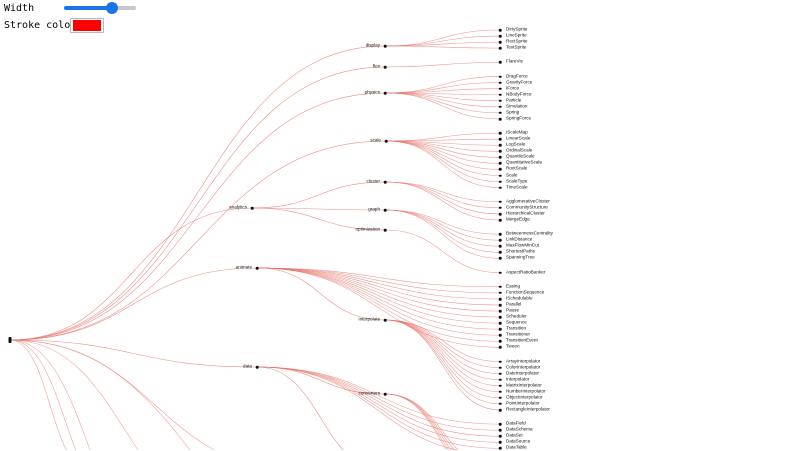 This screenshot has height=451, width=800. Describe the element at coordinates (514, 100) in the screenshot. I see `leaf-label: Particle` at that location.